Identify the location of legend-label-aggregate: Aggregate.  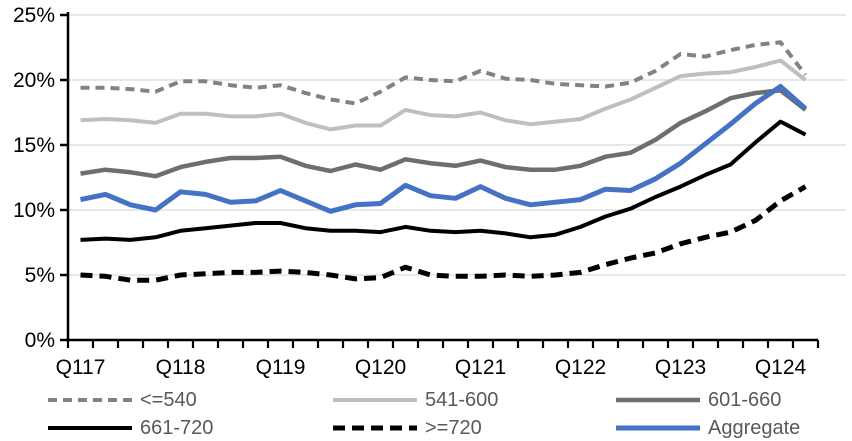
(754, 428).